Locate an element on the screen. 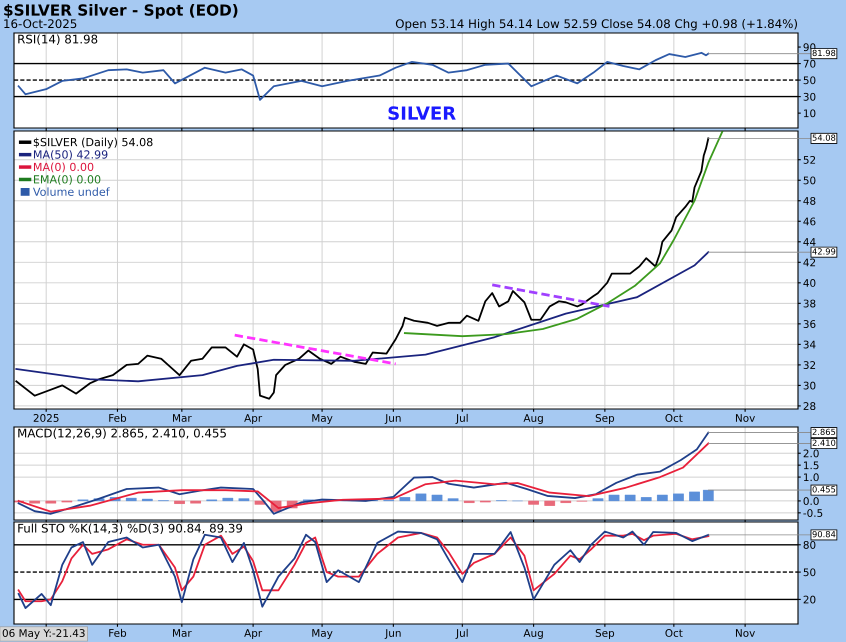 This screenshot has width=846, height=642. y-tick-label: 2.0 is located at coordinates (811, 453).